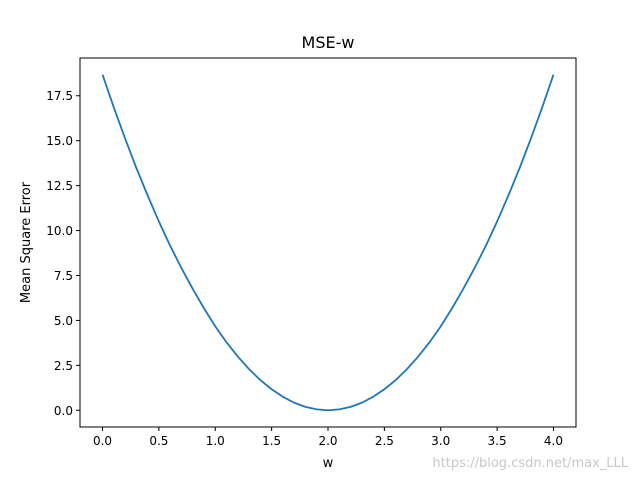 The width and height of the screenshot is (640, 480). Describe the element at coordinates (102, 441) in the screenshot. I see `x-tick-label: 0.0` at that location.